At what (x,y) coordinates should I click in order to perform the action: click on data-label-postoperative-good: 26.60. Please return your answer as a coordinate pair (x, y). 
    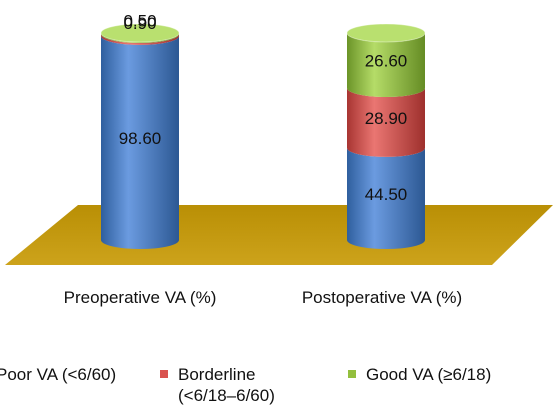
    Looking at the image, I should click on (386, 61).